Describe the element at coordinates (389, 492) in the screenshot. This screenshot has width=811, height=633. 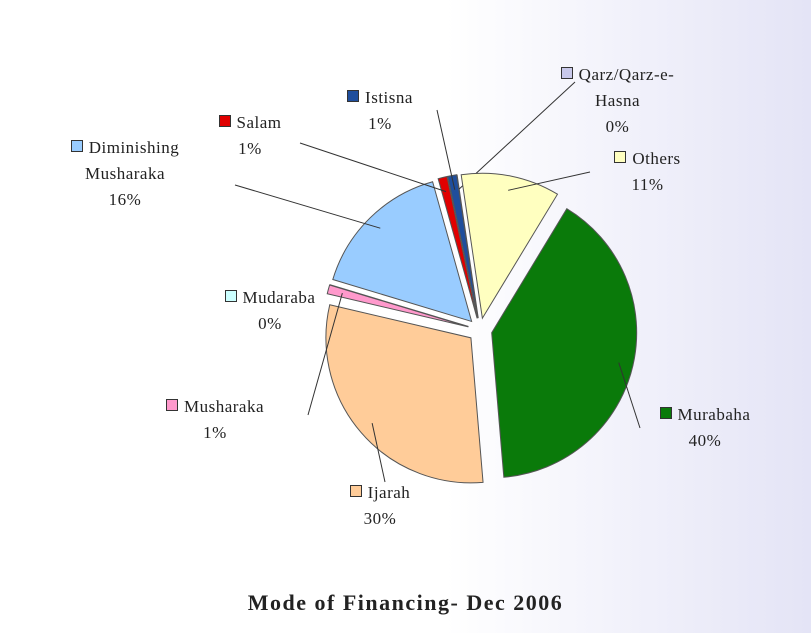
I see `category-label: Ijarah` at that location.